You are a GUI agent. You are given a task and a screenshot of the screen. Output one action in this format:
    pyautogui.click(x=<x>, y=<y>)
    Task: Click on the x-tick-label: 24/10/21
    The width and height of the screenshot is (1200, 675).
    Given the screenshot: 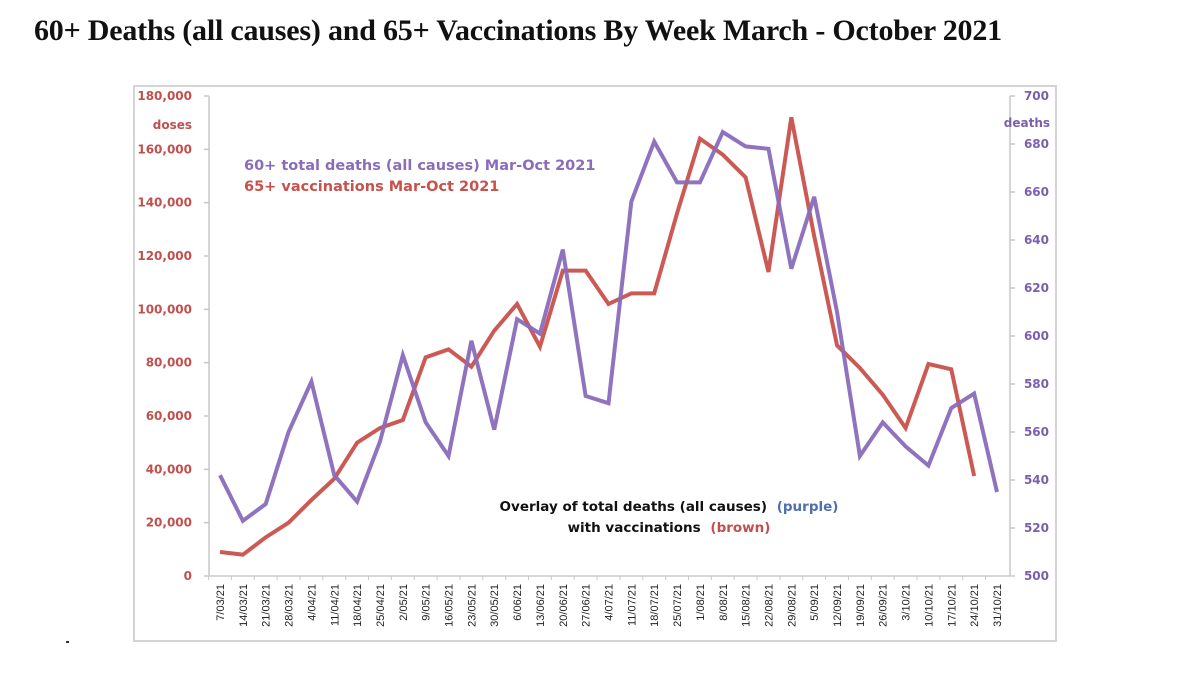 What is the action you would take?
    pyautogui.click(x=975, y=605)
    